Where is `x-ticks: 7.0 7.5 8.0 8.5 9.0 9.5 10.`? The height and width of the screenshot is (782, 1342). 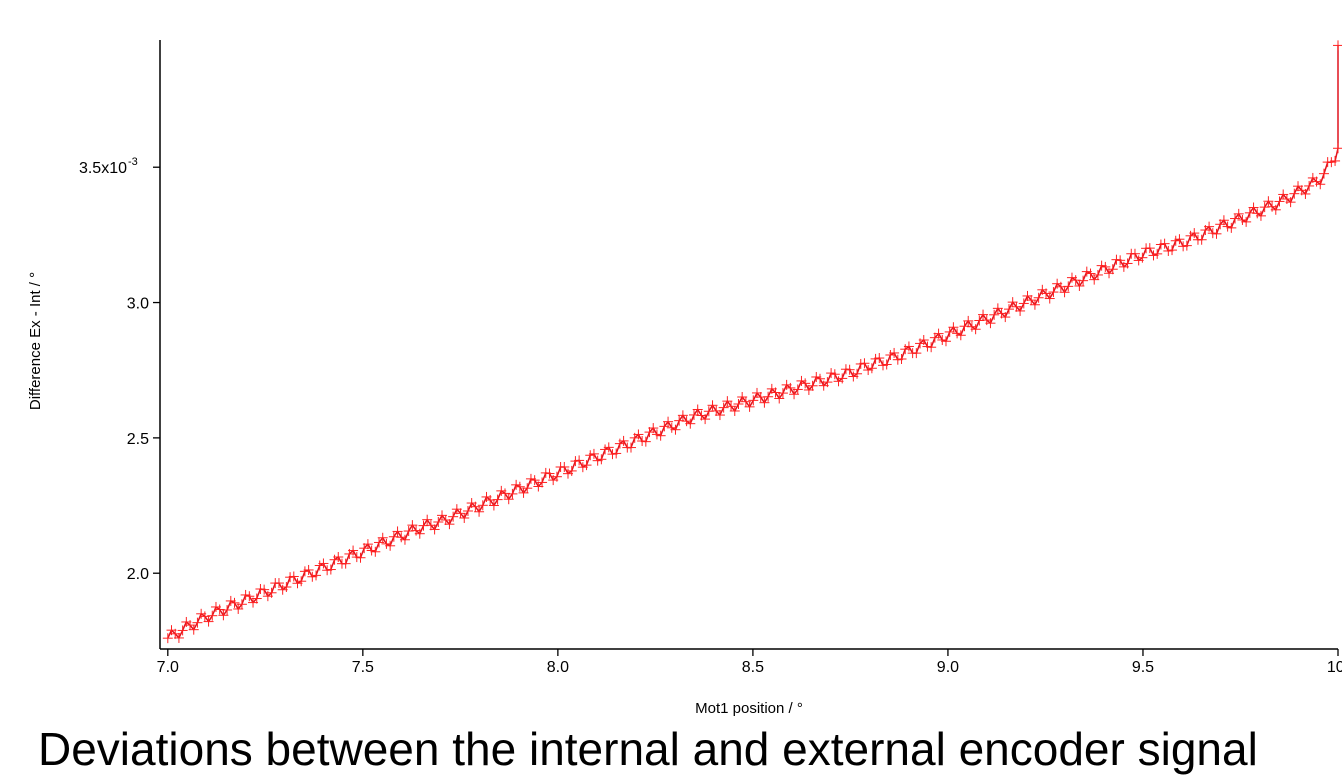 x-ticks: 7.0 7.5 8.0 8.5 9.0 9.5 10. is located at coordinates (749, 662).